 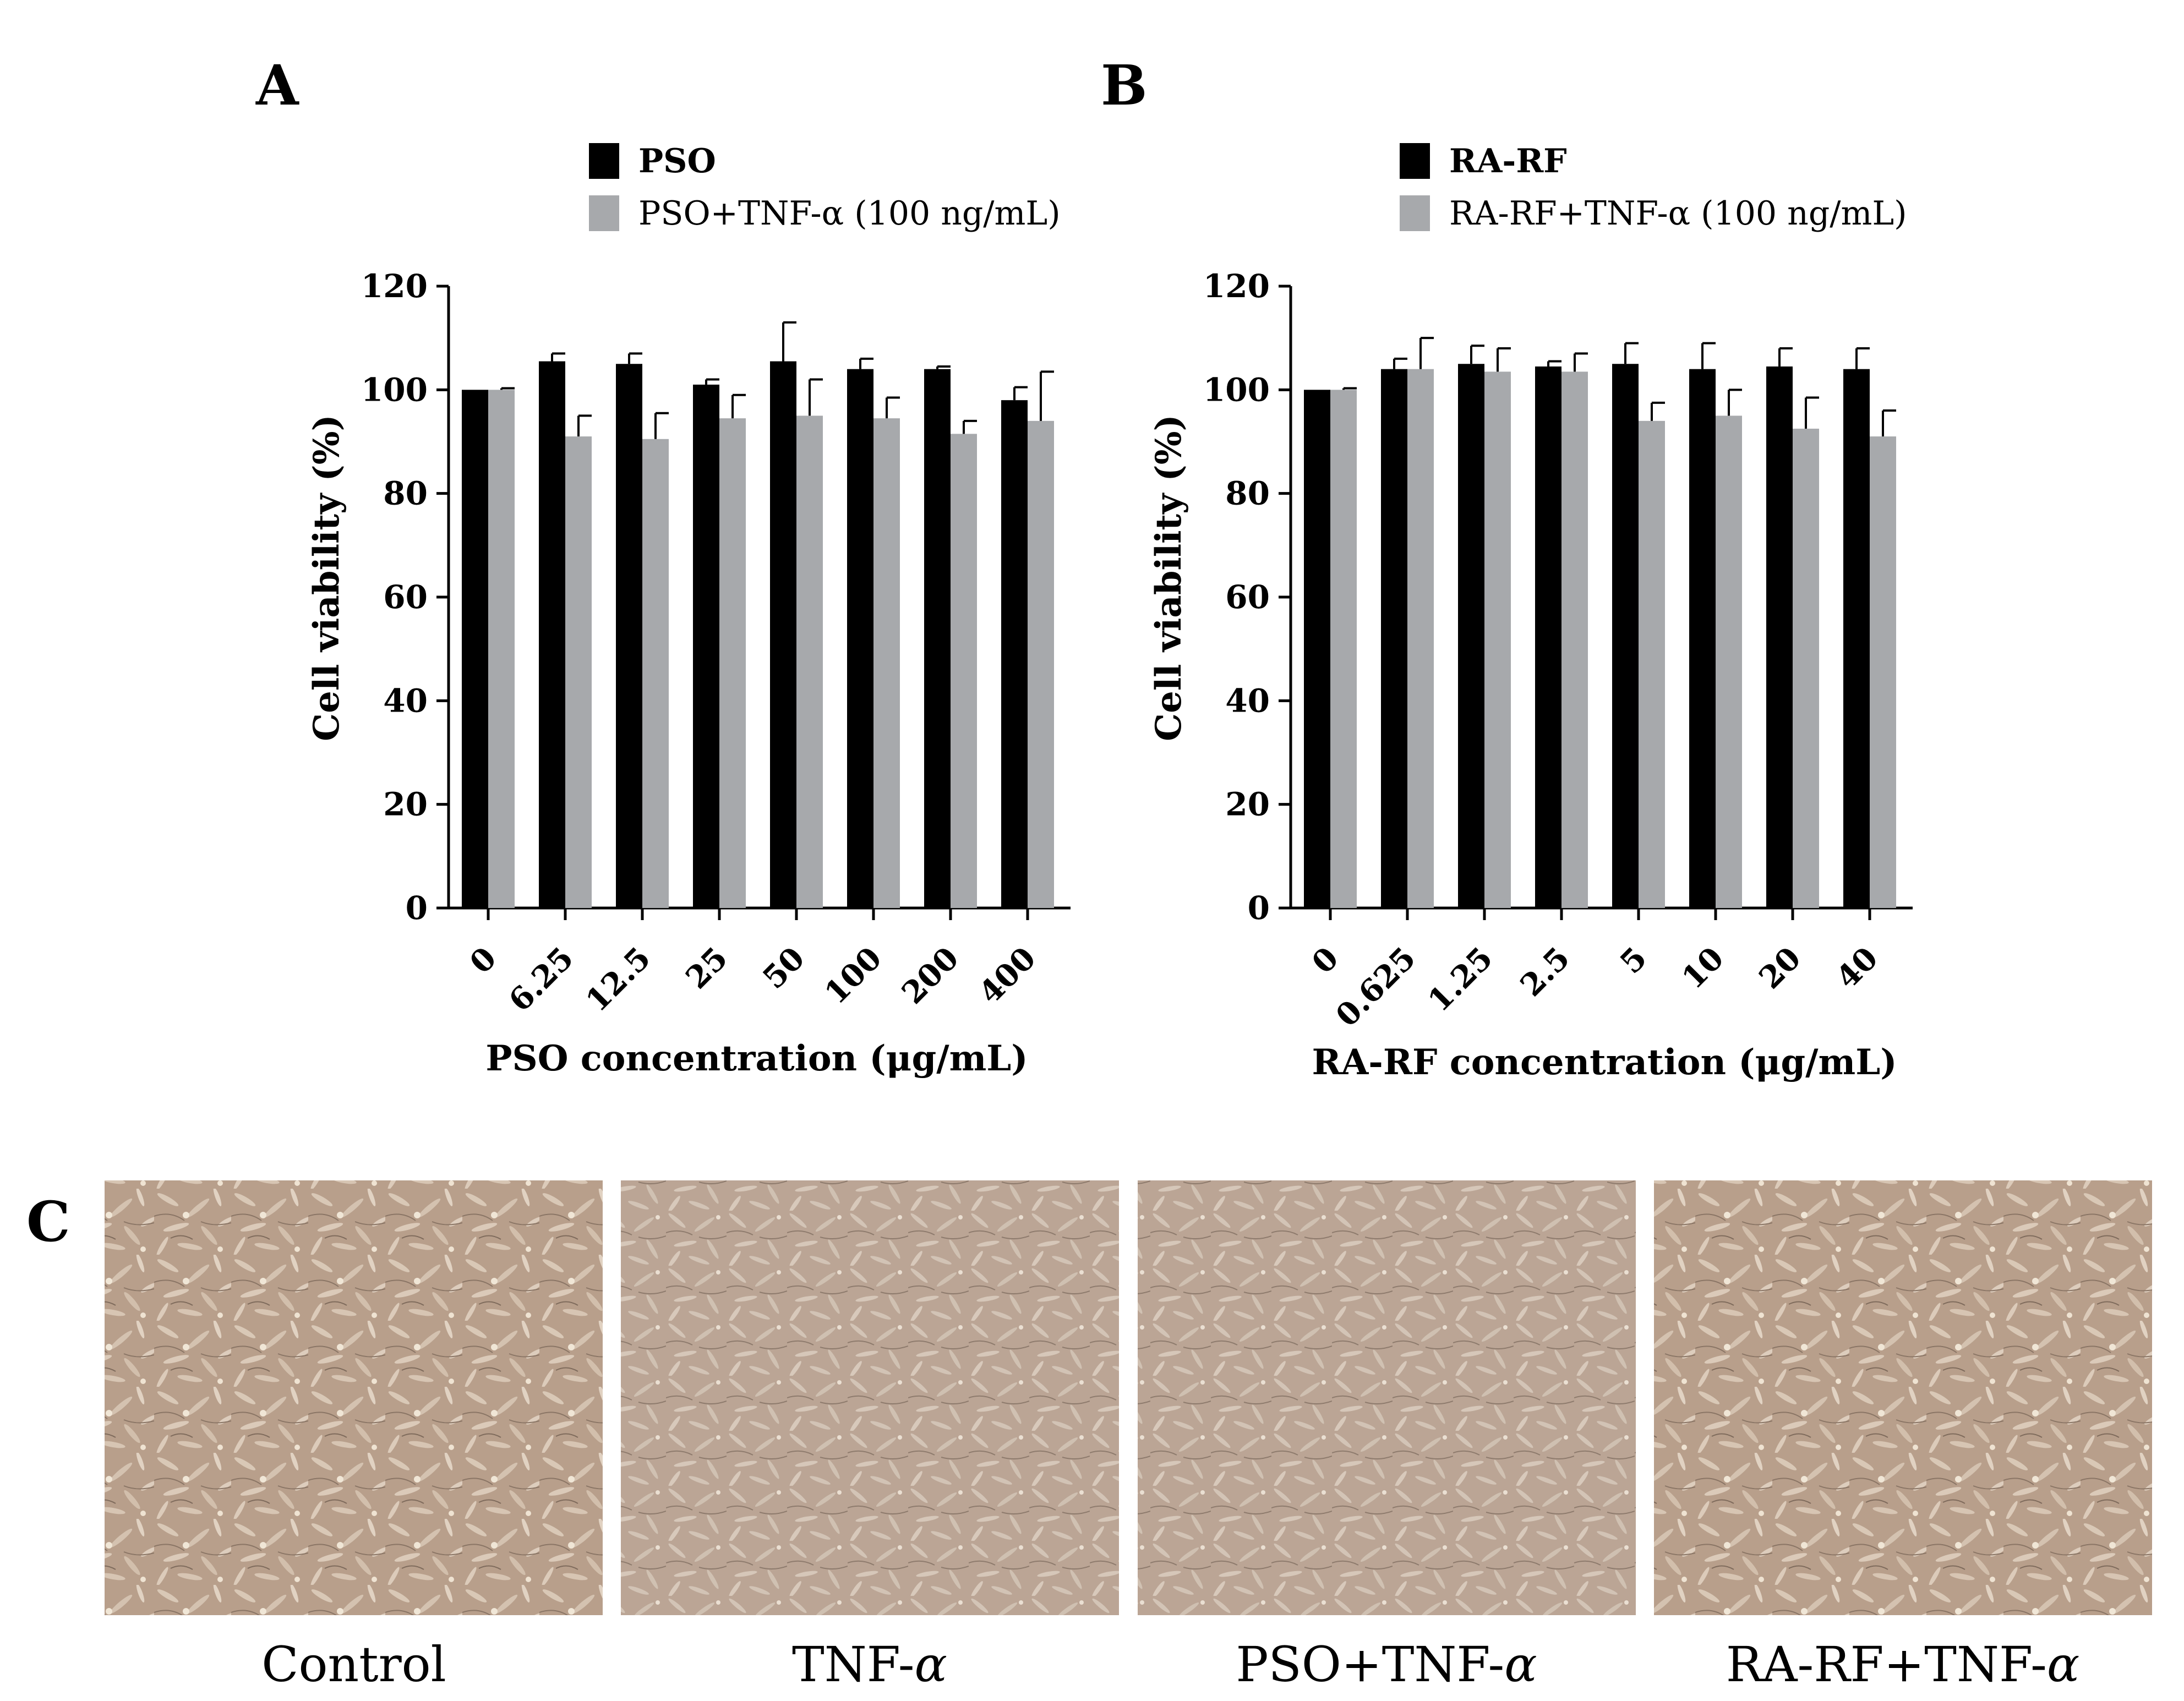 What do you see at coordinates (405, 597) in the screenshot?
I see `chart-a-y-tick-label: 60` at bounding box center [405, 597].